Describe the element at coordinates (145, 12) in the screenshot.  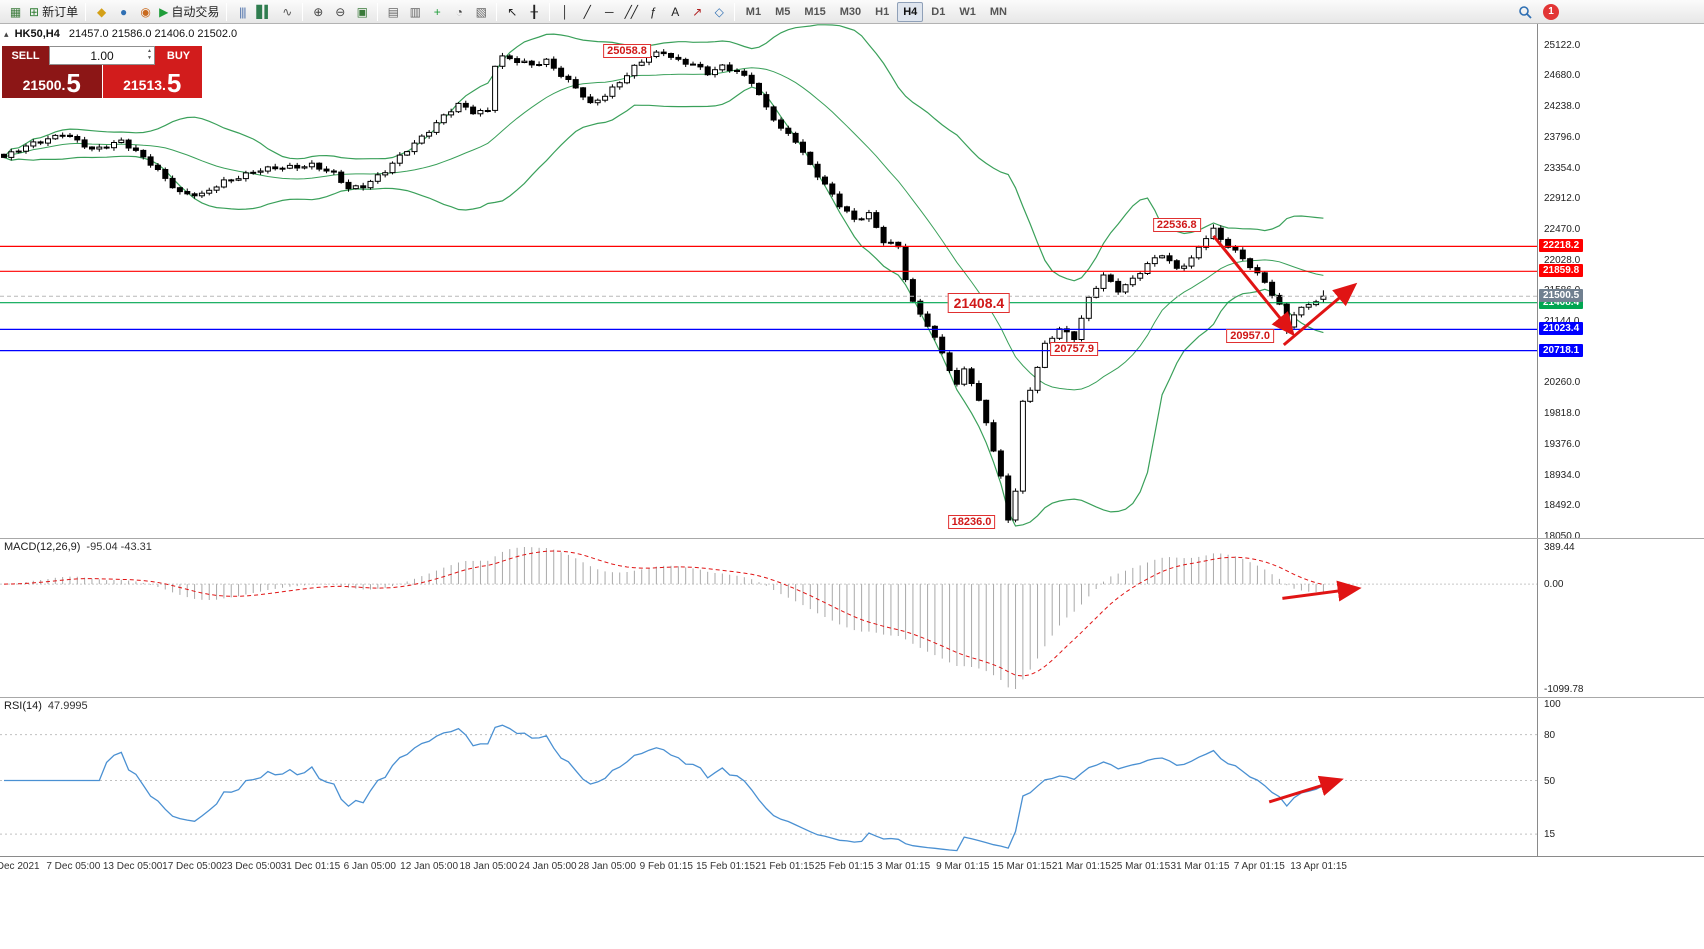
I see `community-icon: ◉` at that location.